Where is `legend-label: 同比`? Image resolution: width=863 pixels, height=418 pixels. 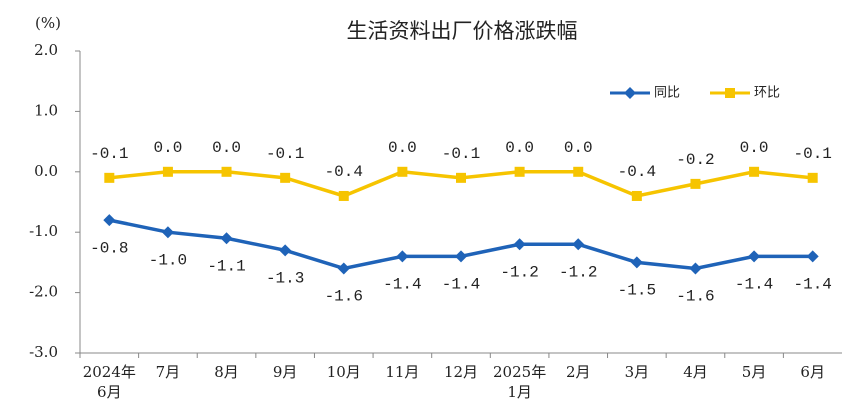
legend-label: 同比 is located at coordinates (667, 93).